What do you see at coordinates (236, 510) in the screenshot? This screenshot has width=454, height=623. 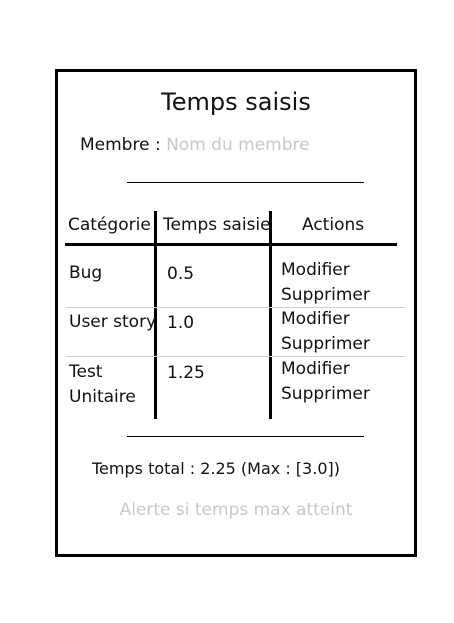 I see `max-time-alert: Alerte si temps max atteint` at bounding box center [236, 510].